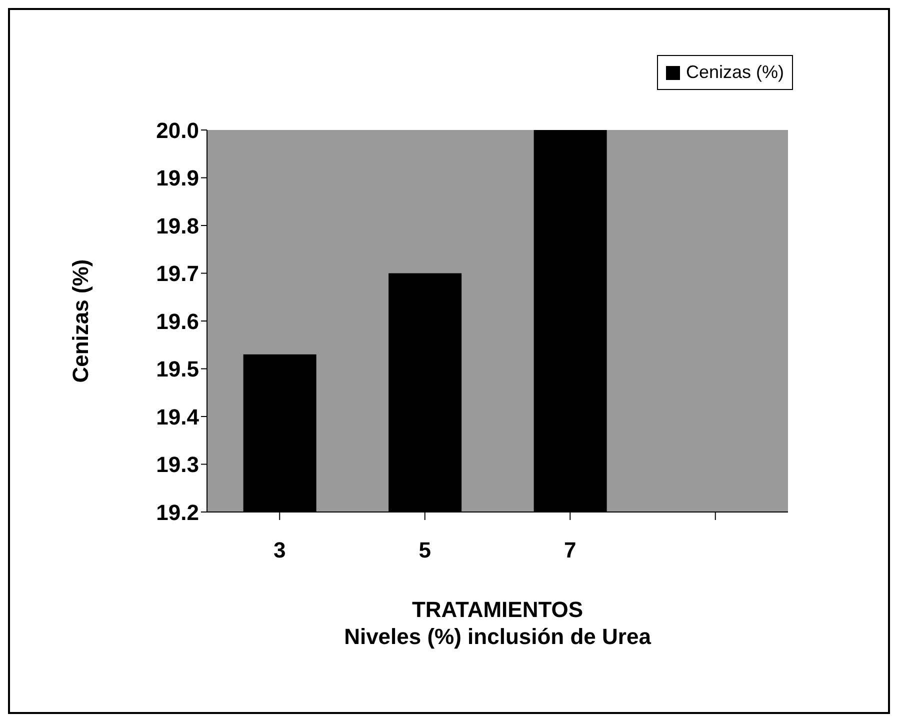 The width and height of the screenshot is (898, 722). I want to click on legend-label: Cenizas (%), so click(735, 72).